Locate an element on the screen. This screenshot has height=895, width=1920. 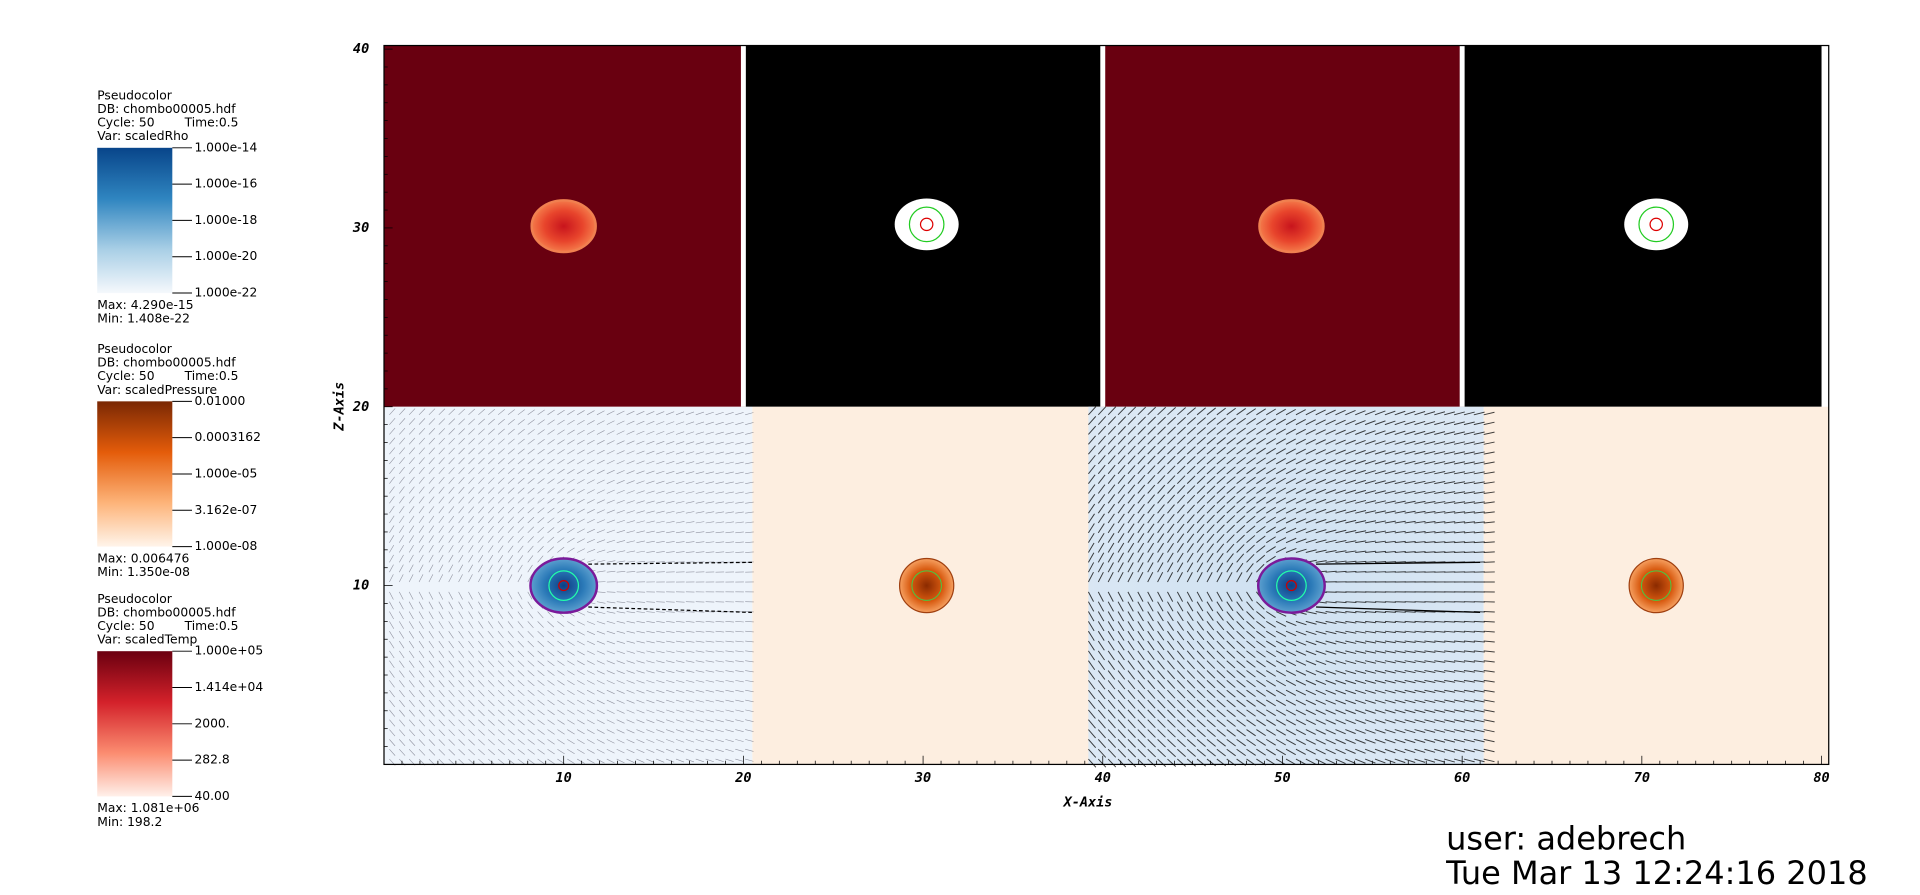
contour is located at coordinates (1656, 224).